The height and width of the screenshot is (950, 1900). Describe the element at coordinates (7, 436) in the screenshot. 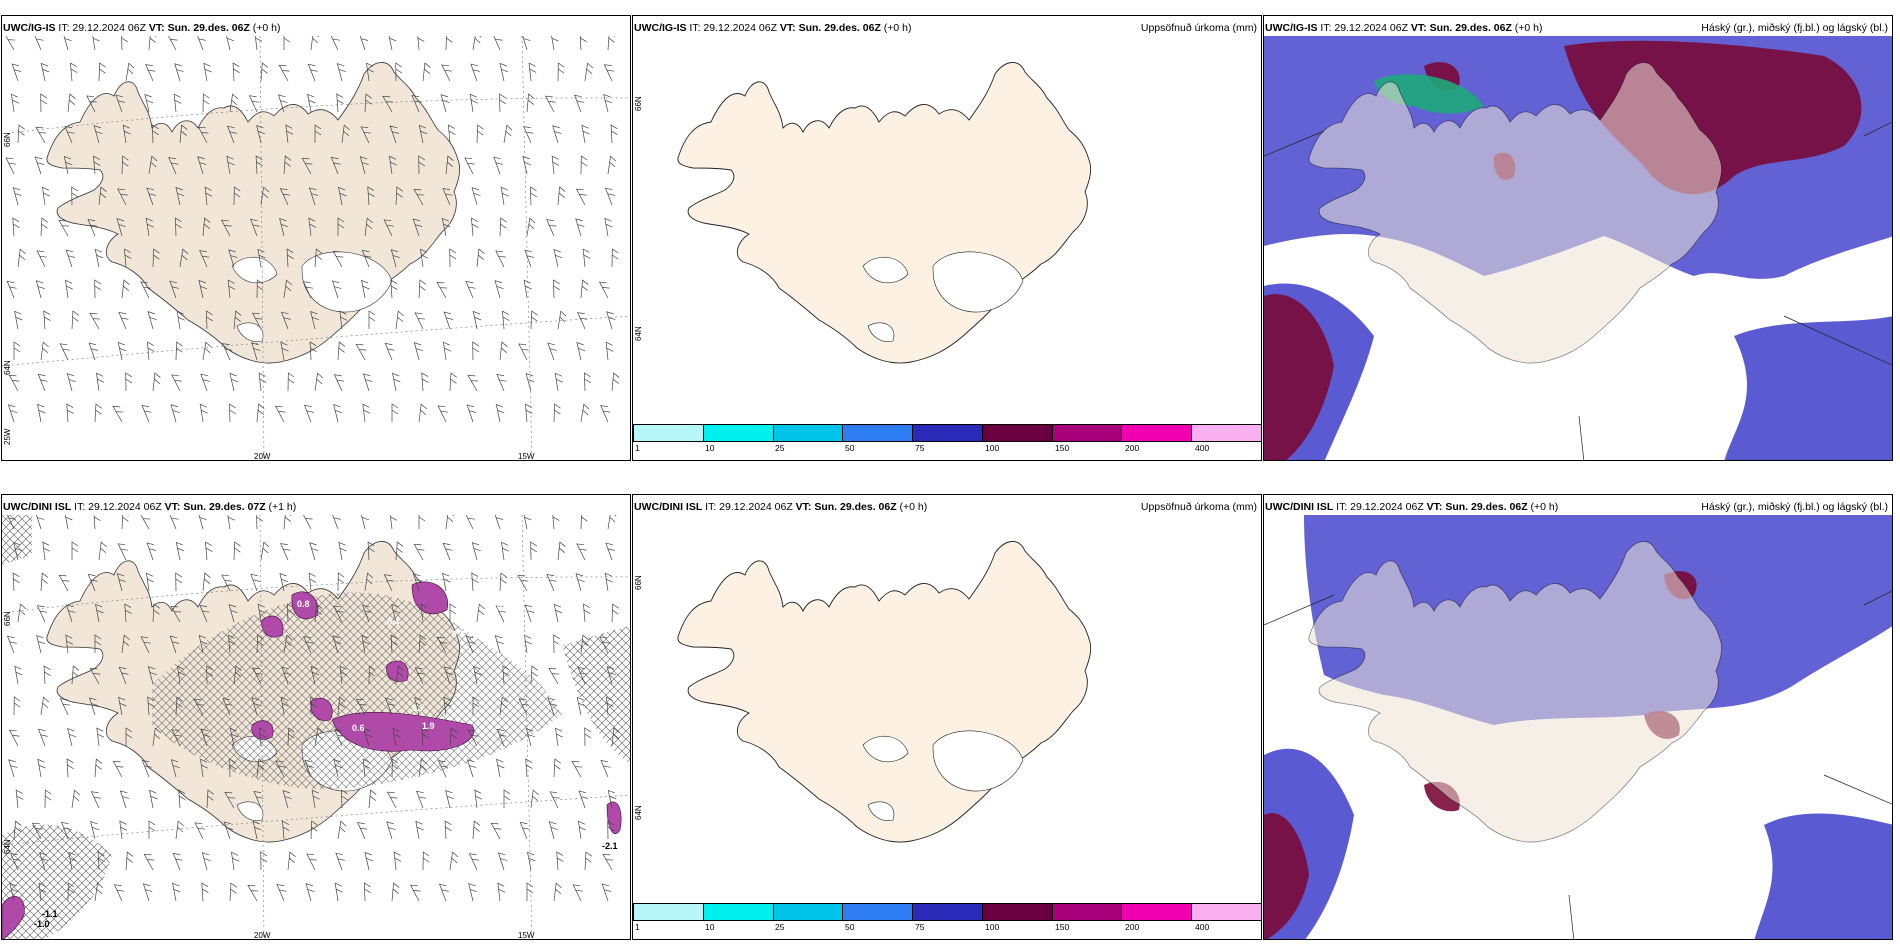

I see `lon-label-25w: 25W` at that location.